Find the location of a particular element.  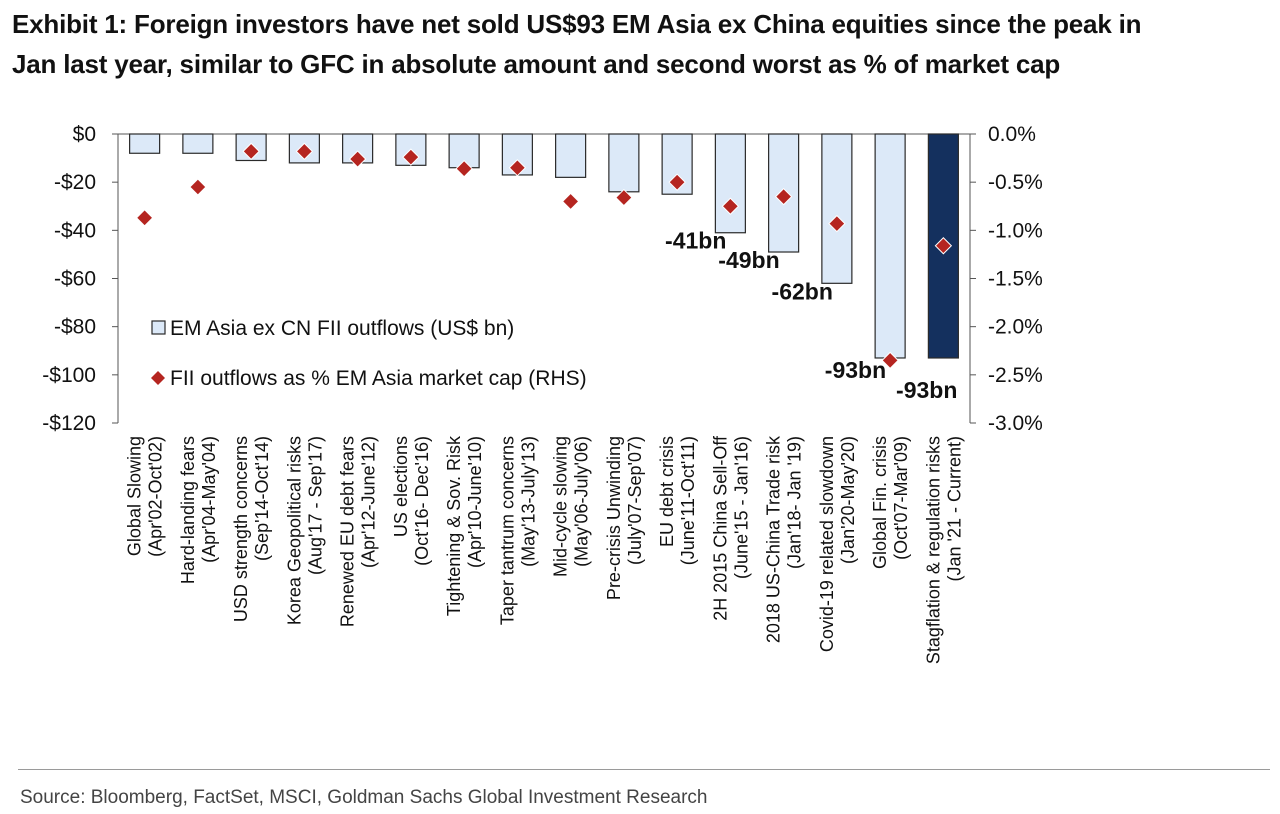

left-tick-label: -$120 is located at coordinates (69, 423).